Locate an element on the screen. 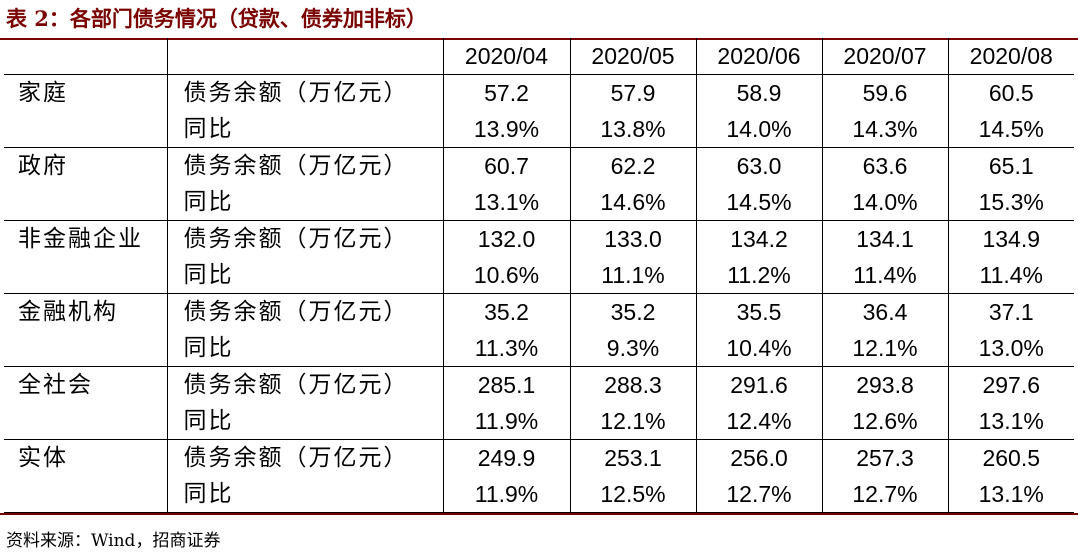 This screenshot has height=558, width=1078. table-row: 同比 11.9% 12.1% 12.4% 12.6% 13.1% is located at coordinates (539, 421).